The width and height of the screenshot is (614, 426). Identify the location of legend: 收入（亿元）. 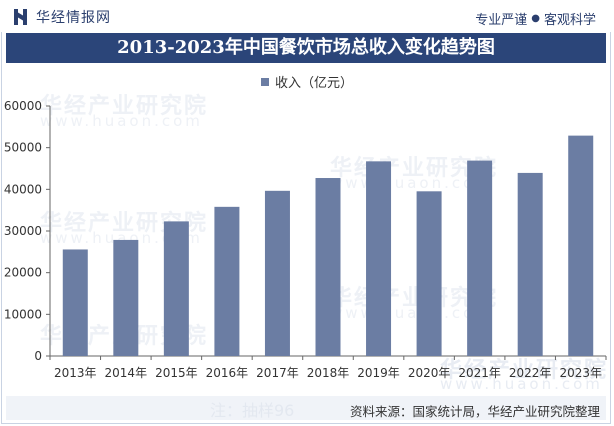
(307, 81).